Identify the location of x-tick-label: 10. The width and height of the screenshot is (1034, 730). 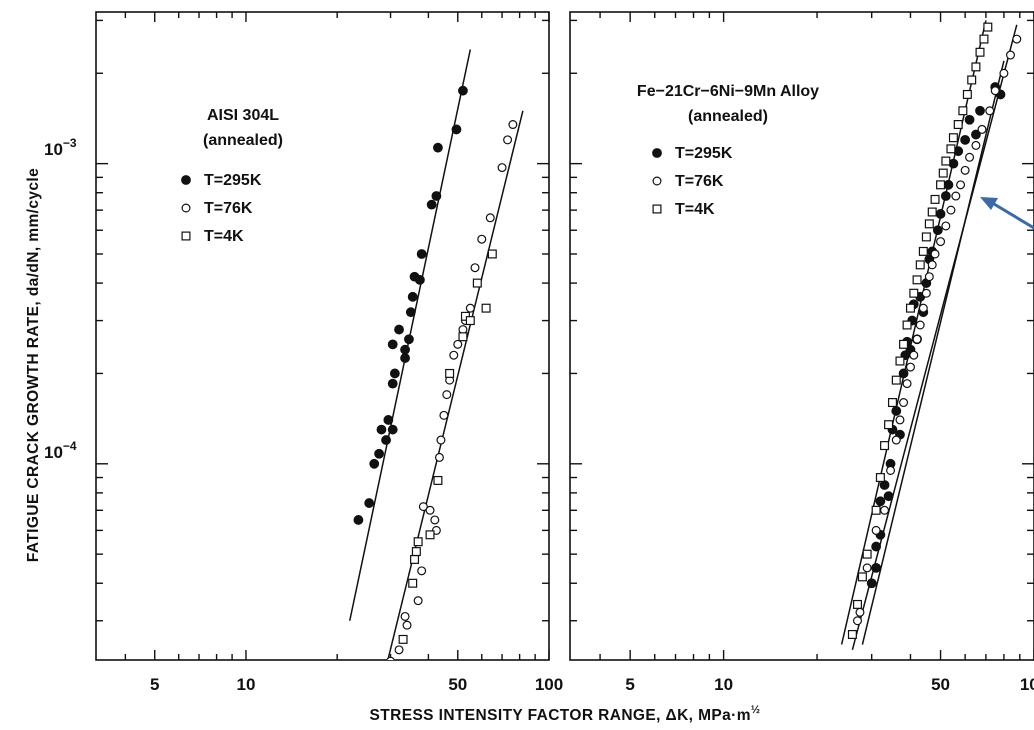
(245, 684).